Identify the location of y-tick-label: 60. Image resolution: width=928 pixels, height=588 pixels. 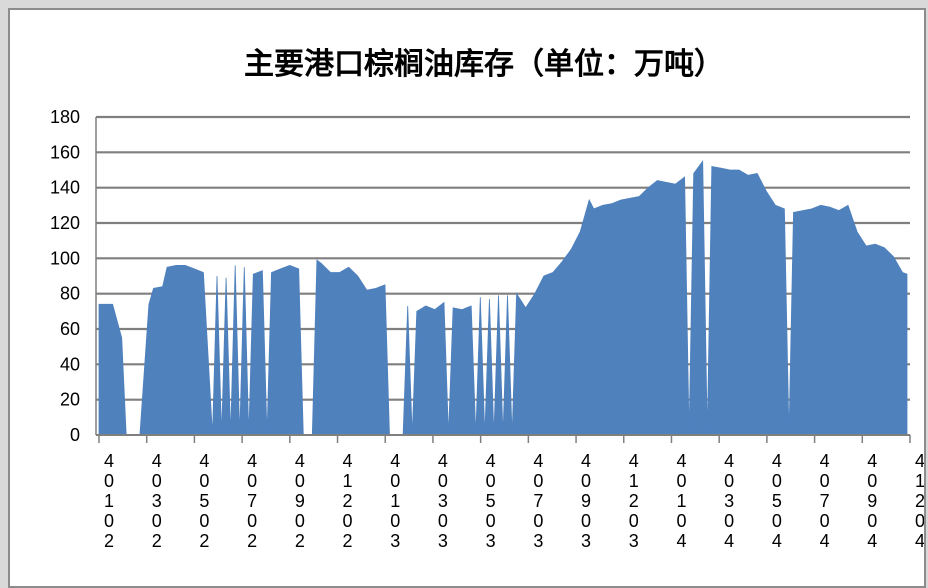
(70, 329).